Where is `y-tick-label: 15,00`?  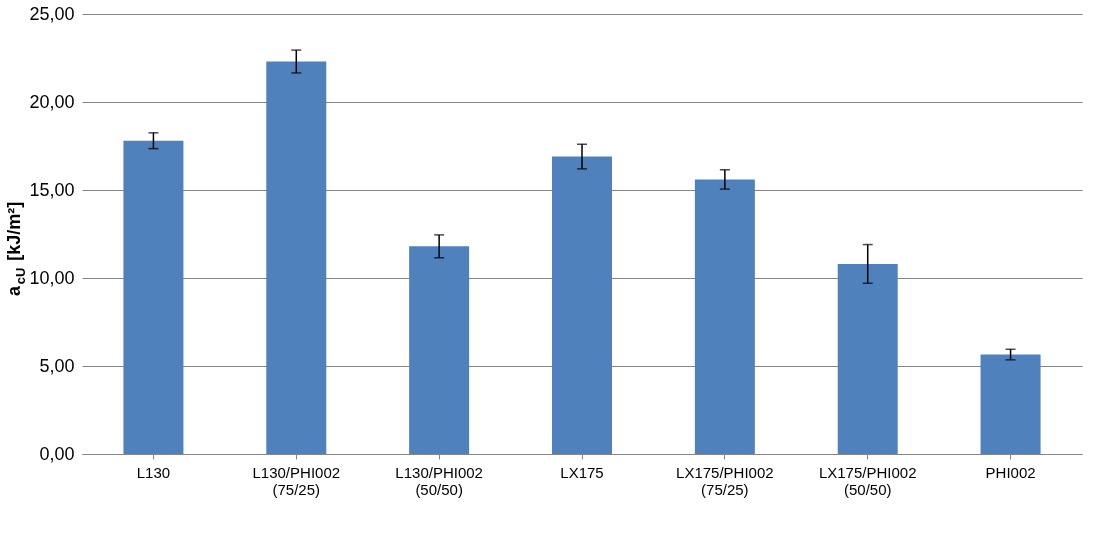
y-tick-label: 15,00 is located at coordinates (52, 189).